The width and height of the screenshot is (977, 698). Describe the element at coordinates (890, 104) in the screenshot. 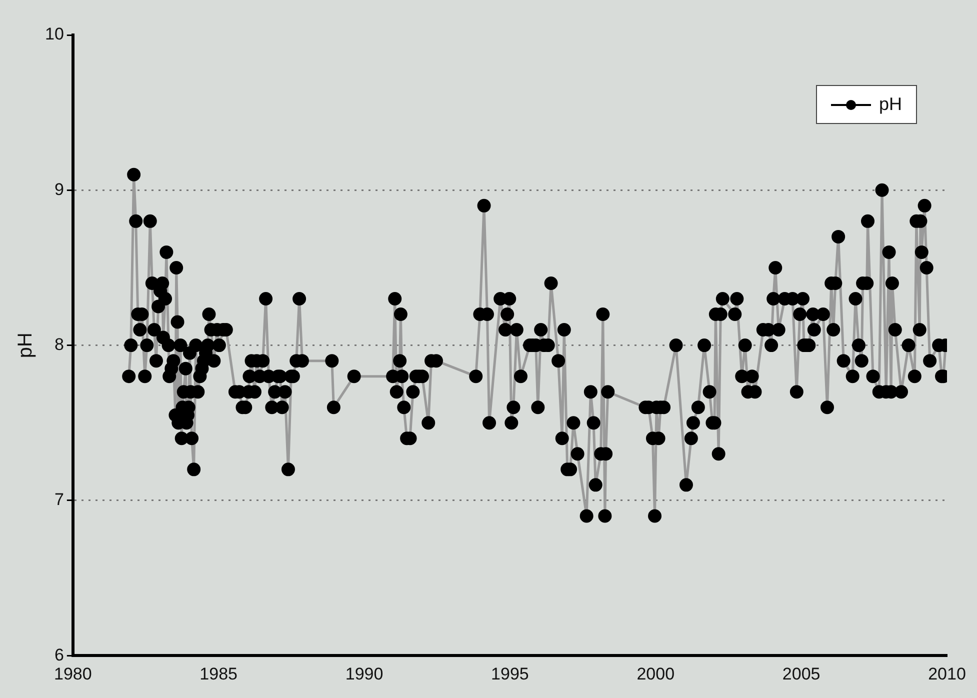

I see `legend-label: pH` at that location.